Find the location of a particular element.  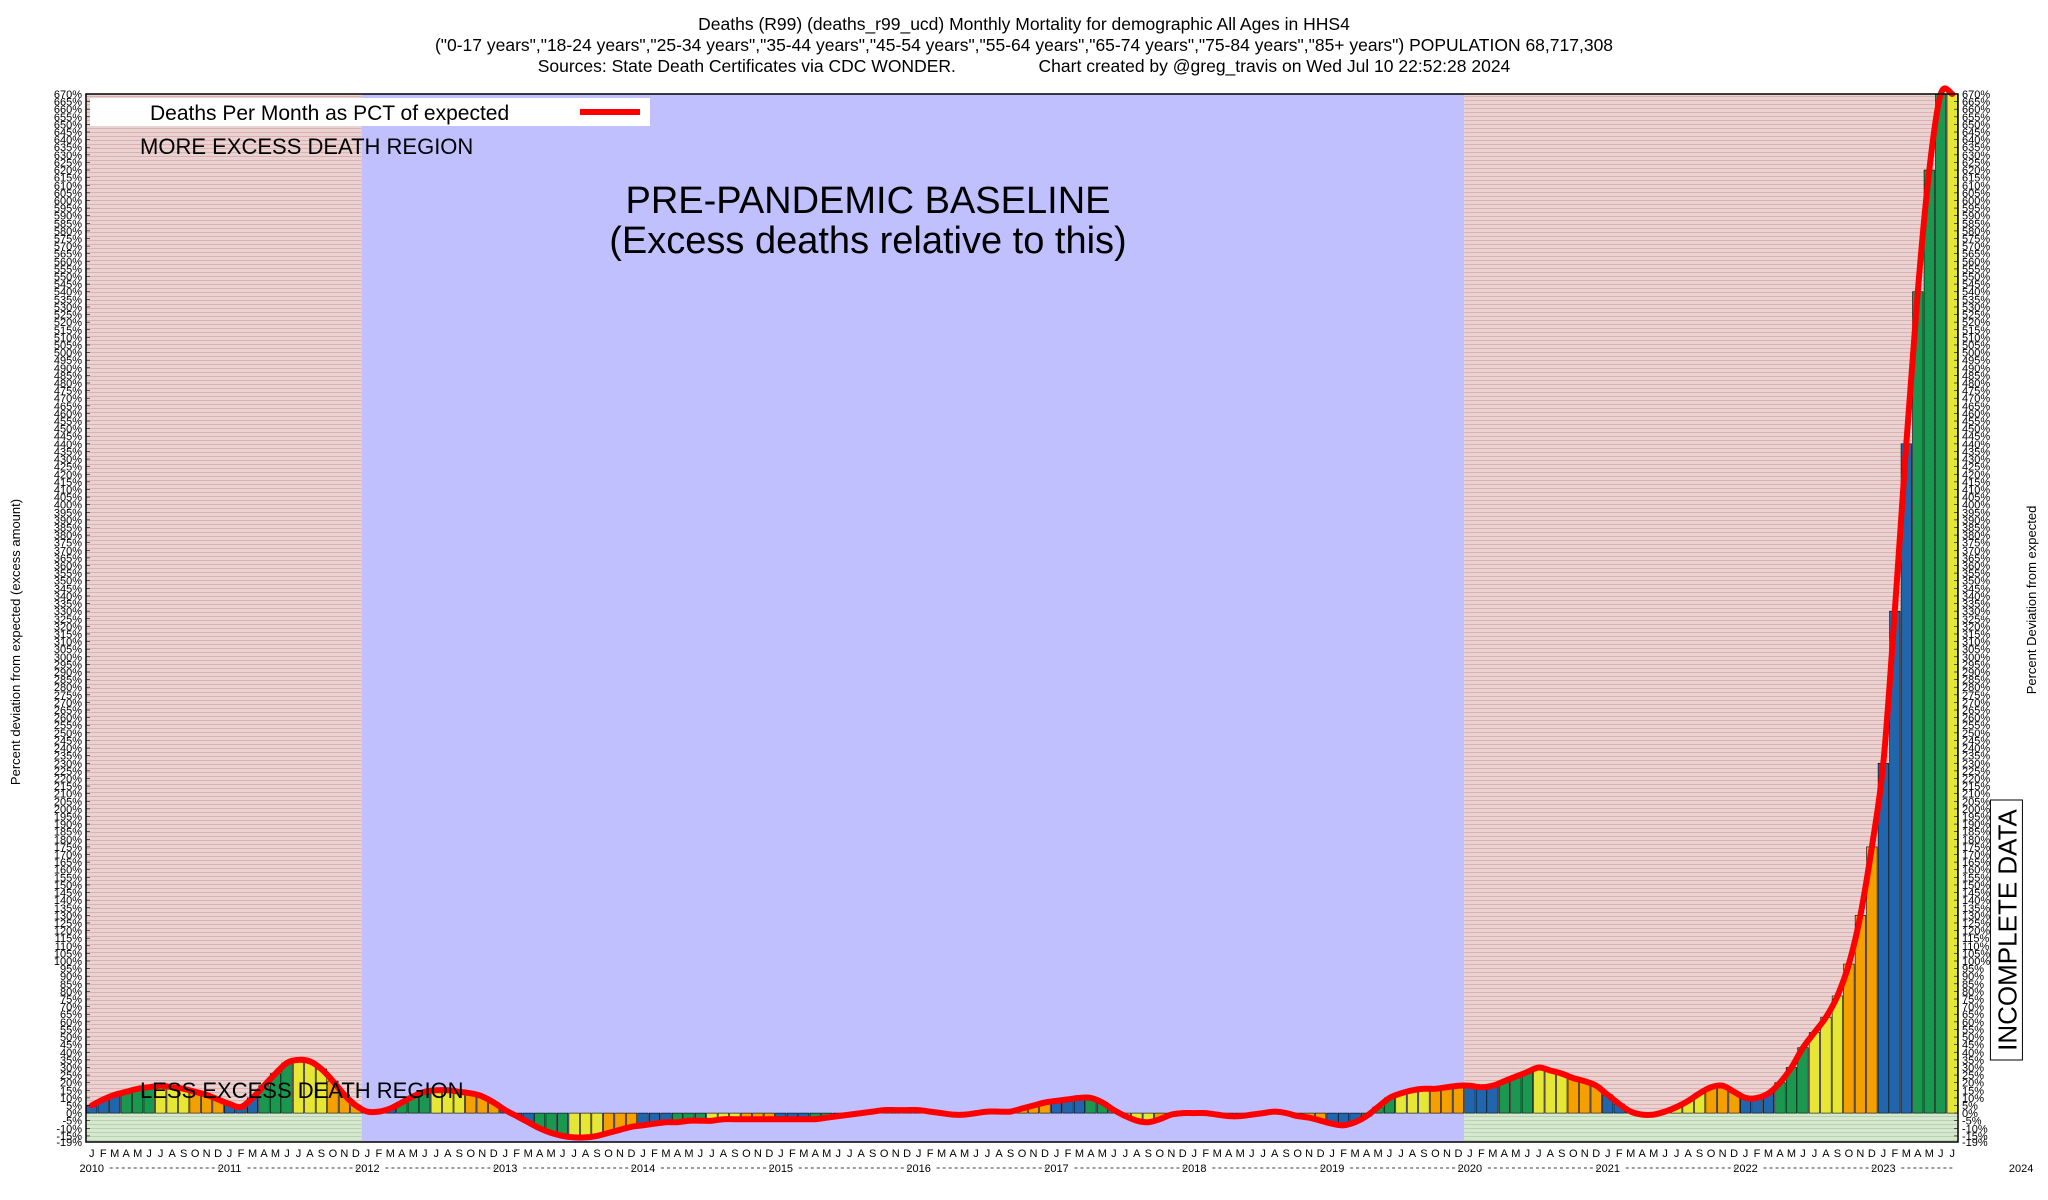

y-tick-label-right: 565% is located at coordinates (1976, 255).